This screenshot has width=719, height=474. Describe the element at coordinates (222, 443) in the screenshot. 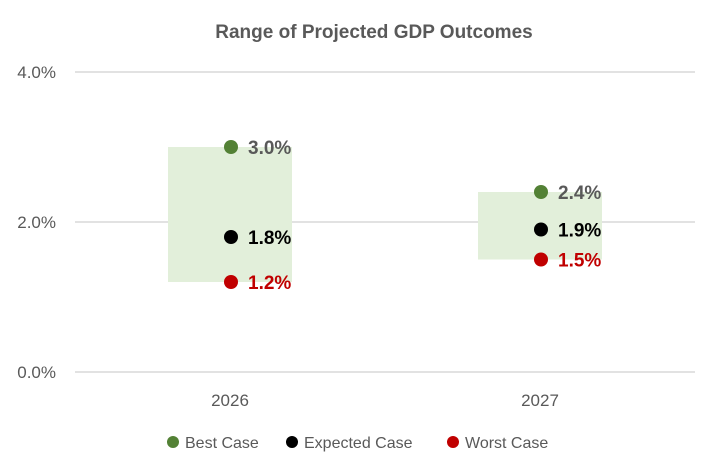

I see `legend-label: Best Case` at that location.